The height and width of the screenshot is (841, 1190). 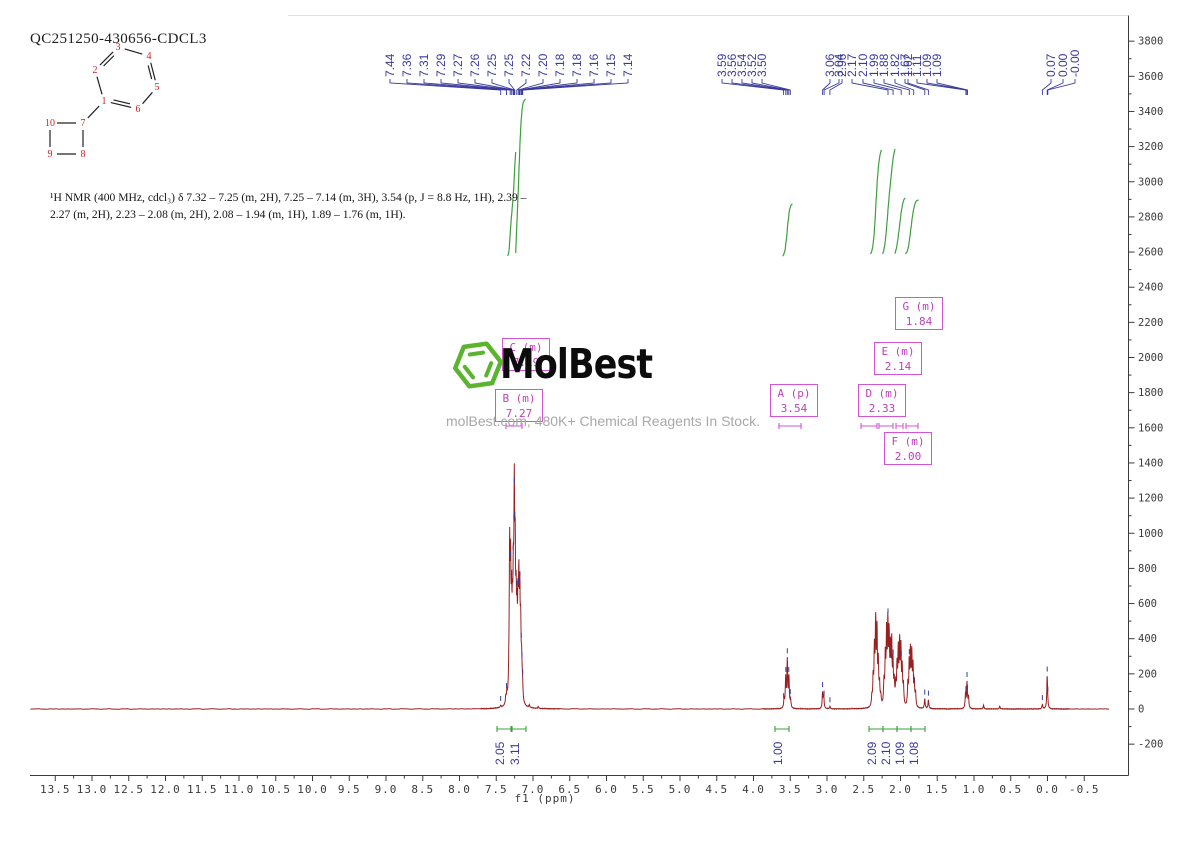 I want to click on x-tick-label: 7.5, so click(x=496, y=789).